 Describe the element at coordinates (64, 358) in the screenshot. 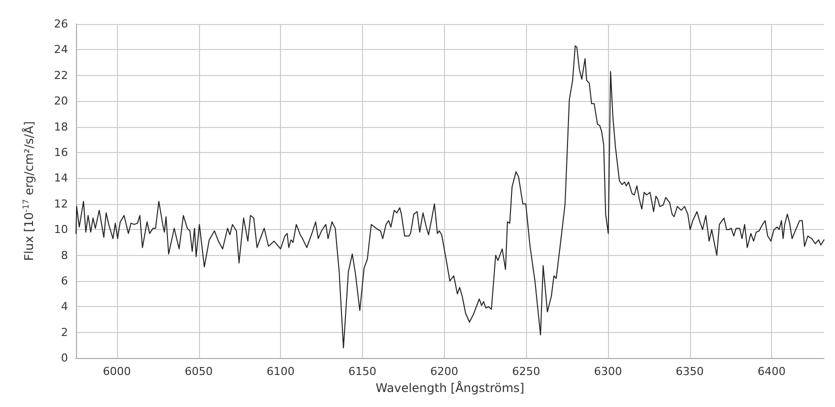

I see `y-tick-label: 0` at that location.